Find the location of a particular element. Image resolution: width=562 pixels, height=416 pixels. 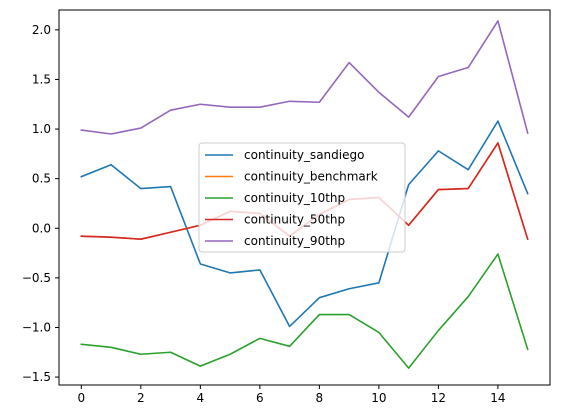

y-tick-label: 0.5 is located at coordinates (41, 179).